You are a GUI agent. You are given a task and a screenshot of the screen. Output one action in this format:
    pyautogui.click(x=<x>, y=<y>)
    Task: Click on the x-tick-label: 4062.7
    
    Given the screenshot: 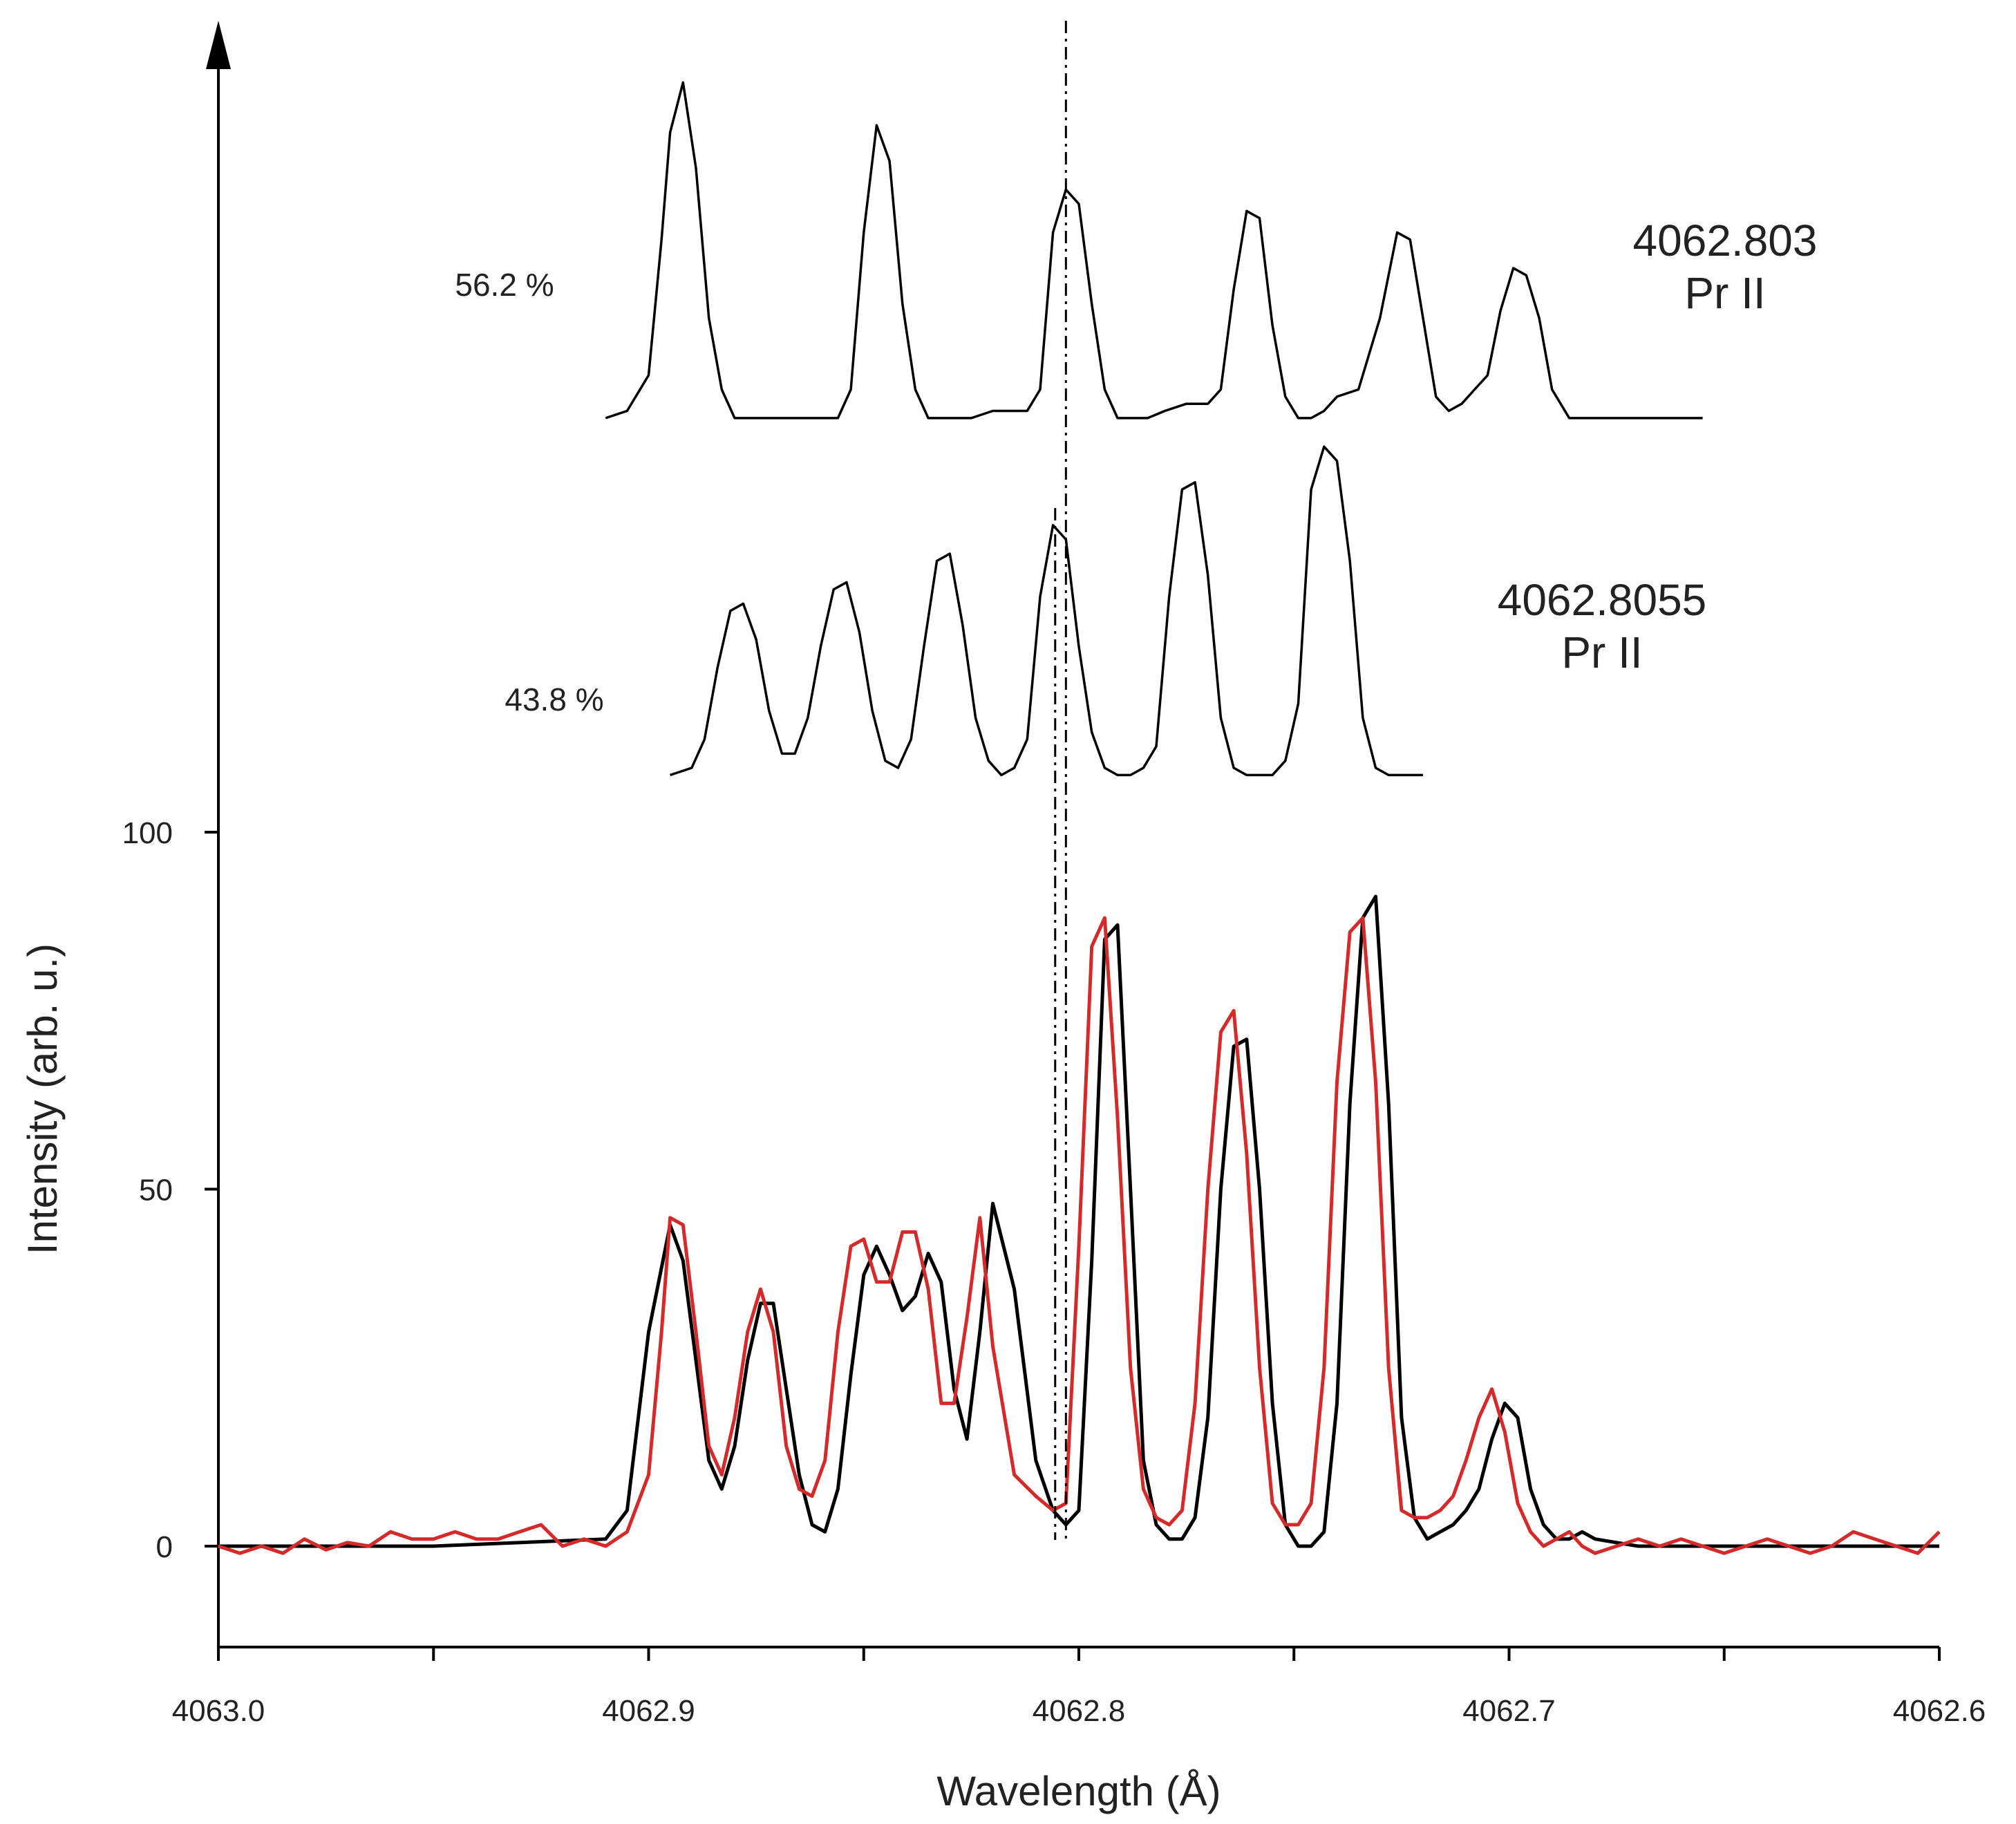 What is the action you would take?
    pyautogui.click(x=1509, y=1711)
    